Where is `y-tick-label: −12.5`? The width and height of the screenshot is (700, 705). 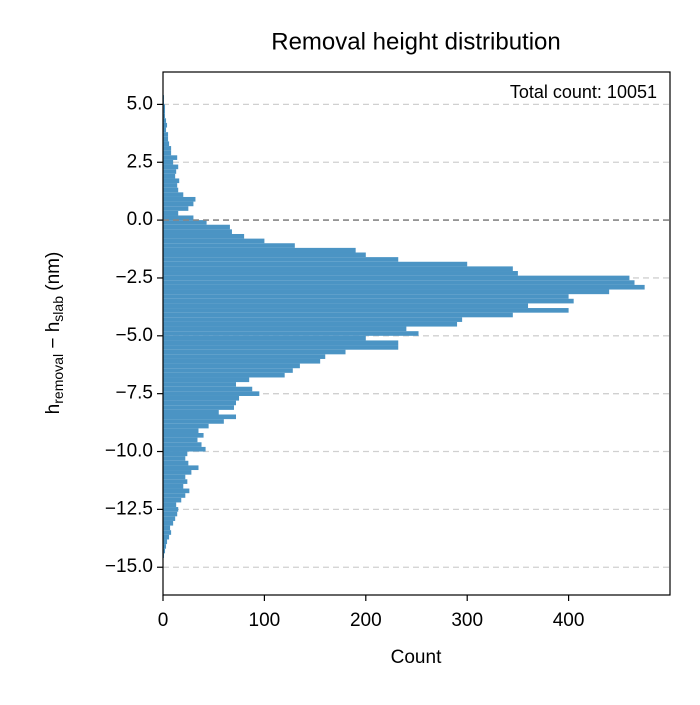 y-tick-label: −12.5 is located at coordinates (129, 508).